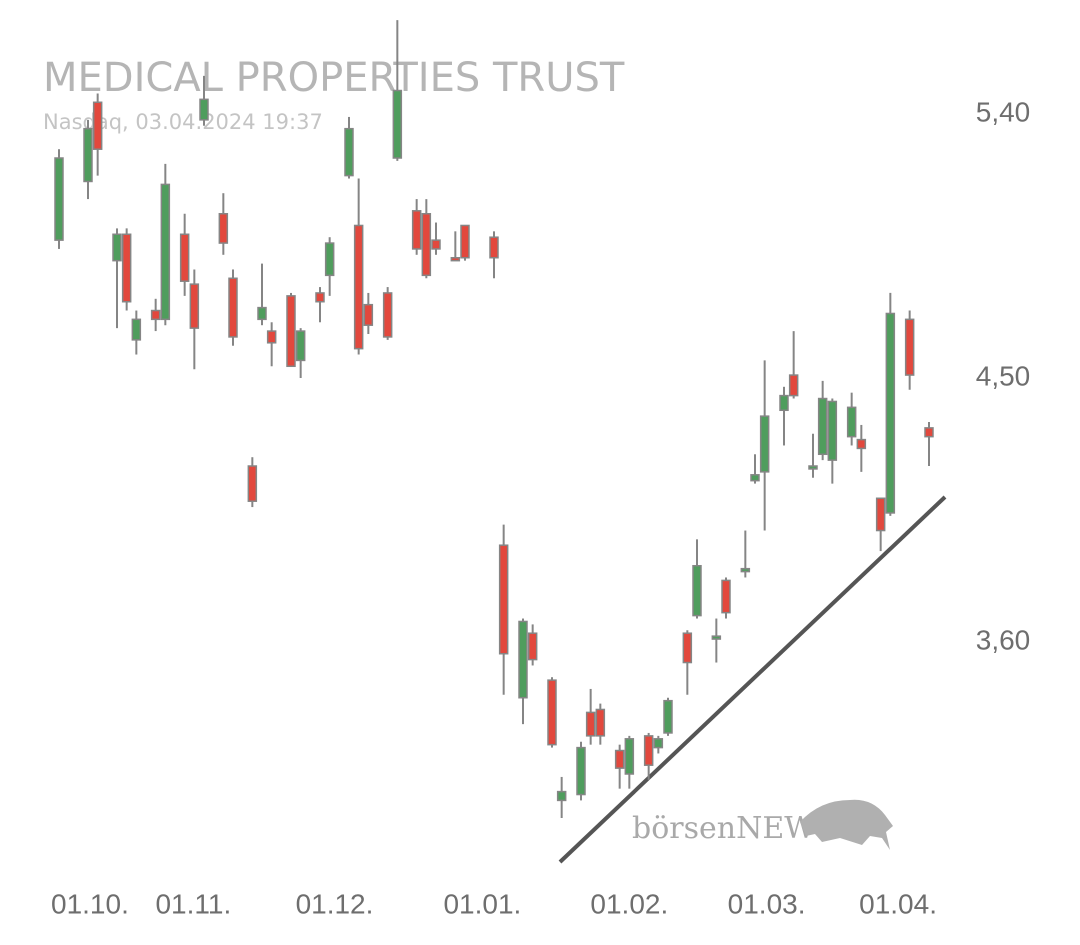  What do you see at coordinates (334, 78) in the screenshot?
I see `chart-title: MEDICAL PROPERTIES TRUST` at bounding box center [334, 78].